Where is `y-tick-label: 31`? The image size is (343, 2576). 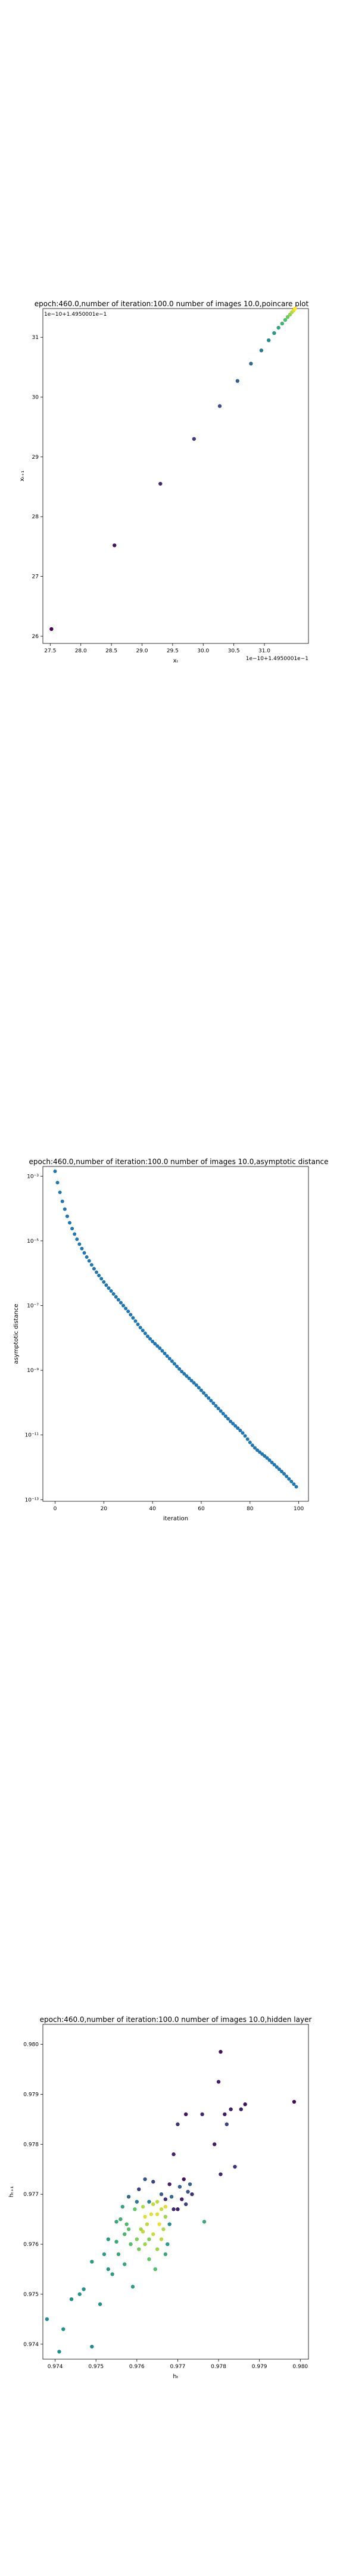
y-tick-label: 31 is located at coordinates (36, 338).